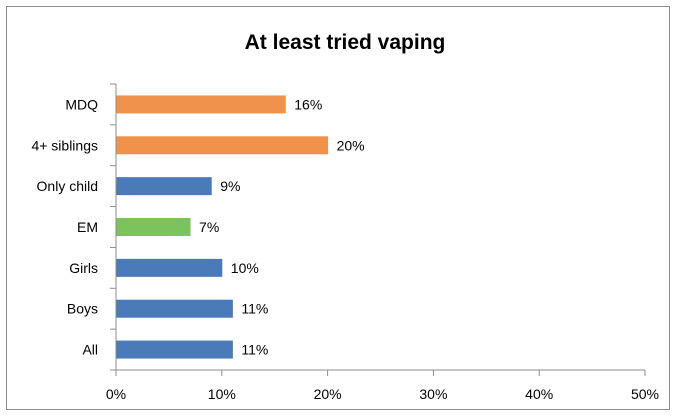  Describe the element at coordinates (328, 394) in the screenshot. I see `x-tick-label: 20%` at that location.